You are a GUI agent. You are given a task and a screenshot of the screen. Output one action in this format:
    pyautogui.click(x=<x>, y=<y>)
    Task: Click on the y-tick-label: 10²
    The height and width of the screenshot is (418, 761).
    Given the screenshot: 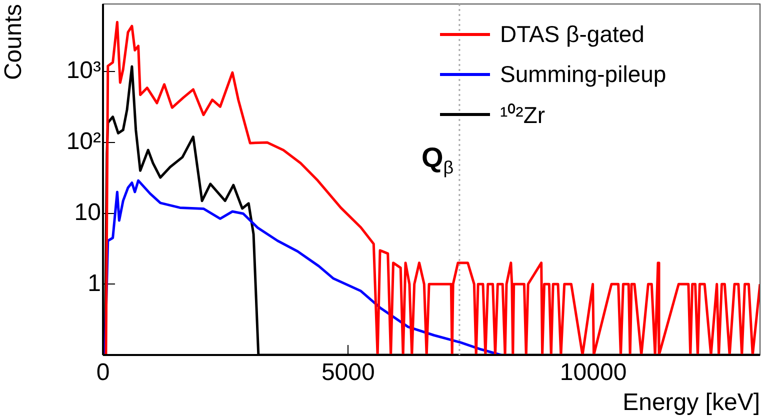 What is the action you would take?
    pyautogui.click(x=84, y=142)
    